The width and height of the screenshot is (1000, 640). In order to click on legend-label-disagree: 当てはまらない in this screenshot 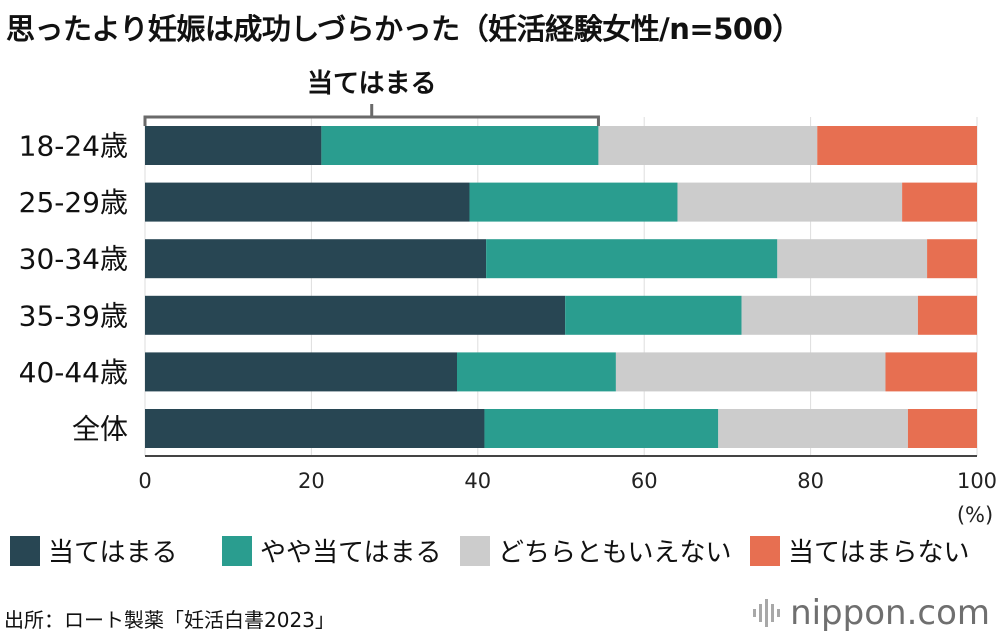, I will do `click(879, 553)`.